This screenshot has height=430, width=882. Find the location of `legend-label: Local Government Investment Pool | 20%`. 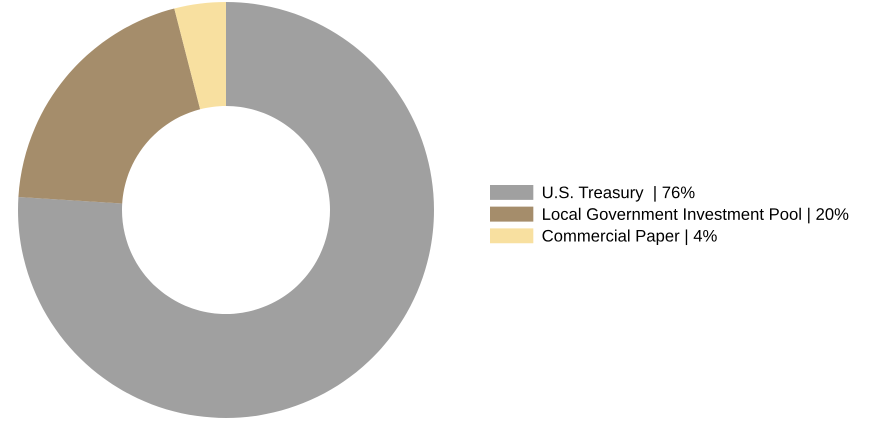

legend-label: Local Government Investment Pool | 20% is located at coordinates (695, 216).